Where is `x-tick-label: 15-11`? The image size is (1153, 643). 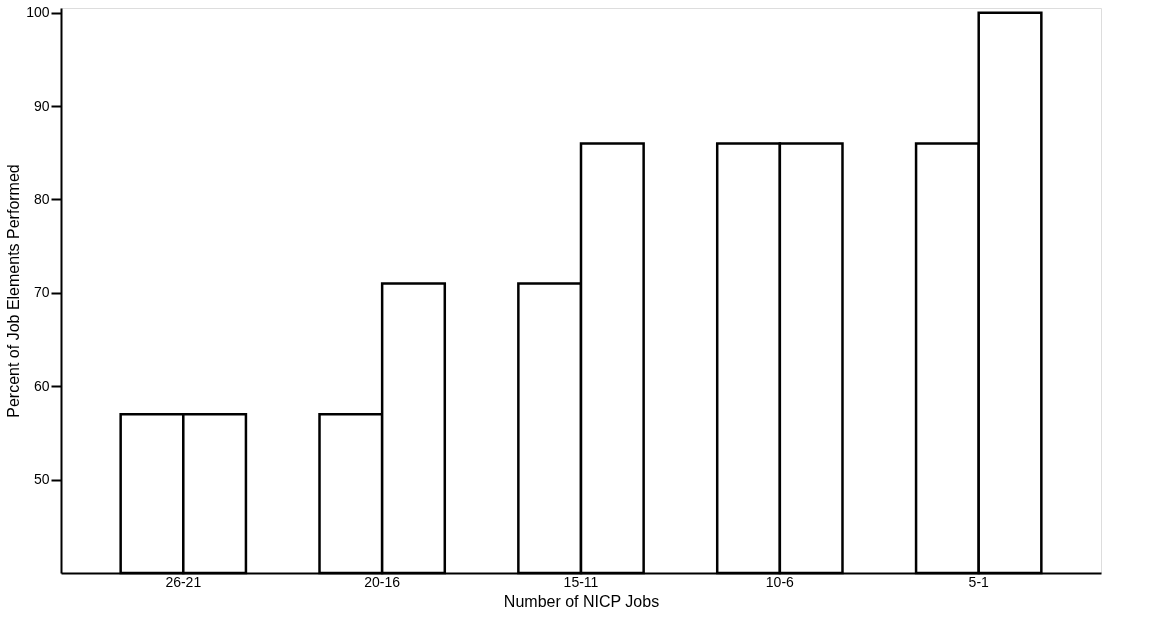 x-tick-label: 15-11 is located at coordinates (581, 581).